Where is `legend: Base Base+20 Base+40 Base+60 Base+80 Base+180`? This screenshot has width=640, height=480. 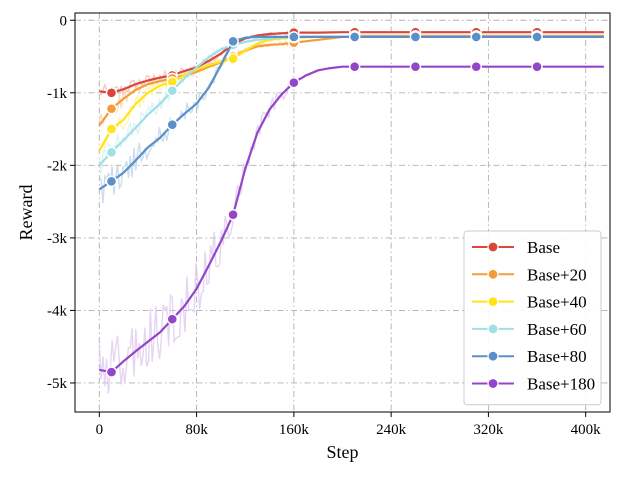
legend: Base Base+20 Base+40 Base+60 Base+80 Base+180 is located at coordinates (532, 318).